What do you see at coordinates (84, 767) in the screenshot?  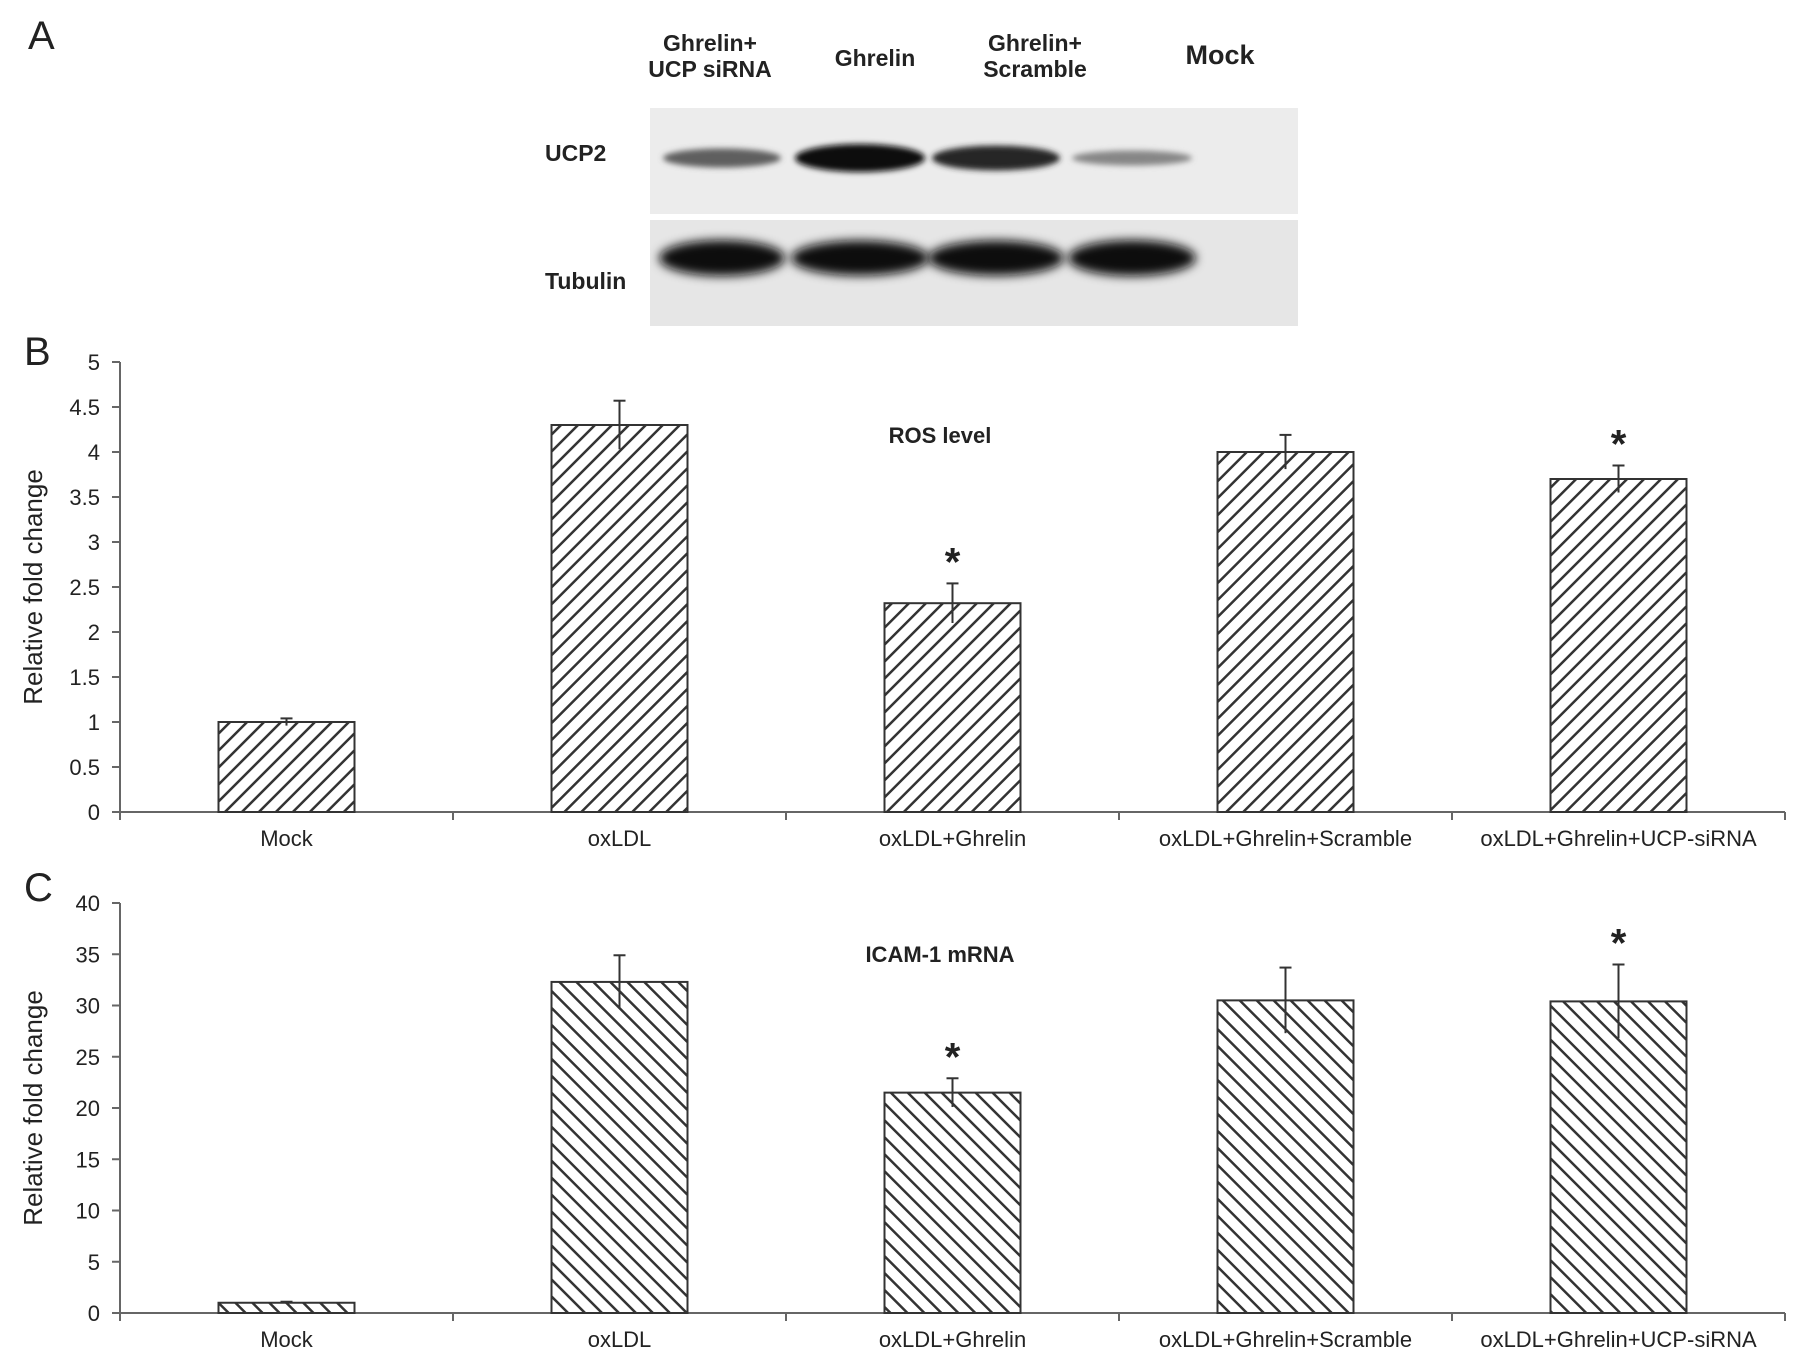 I see `ros-y-tick-label: 0.5` at bounding box center [84, 767].